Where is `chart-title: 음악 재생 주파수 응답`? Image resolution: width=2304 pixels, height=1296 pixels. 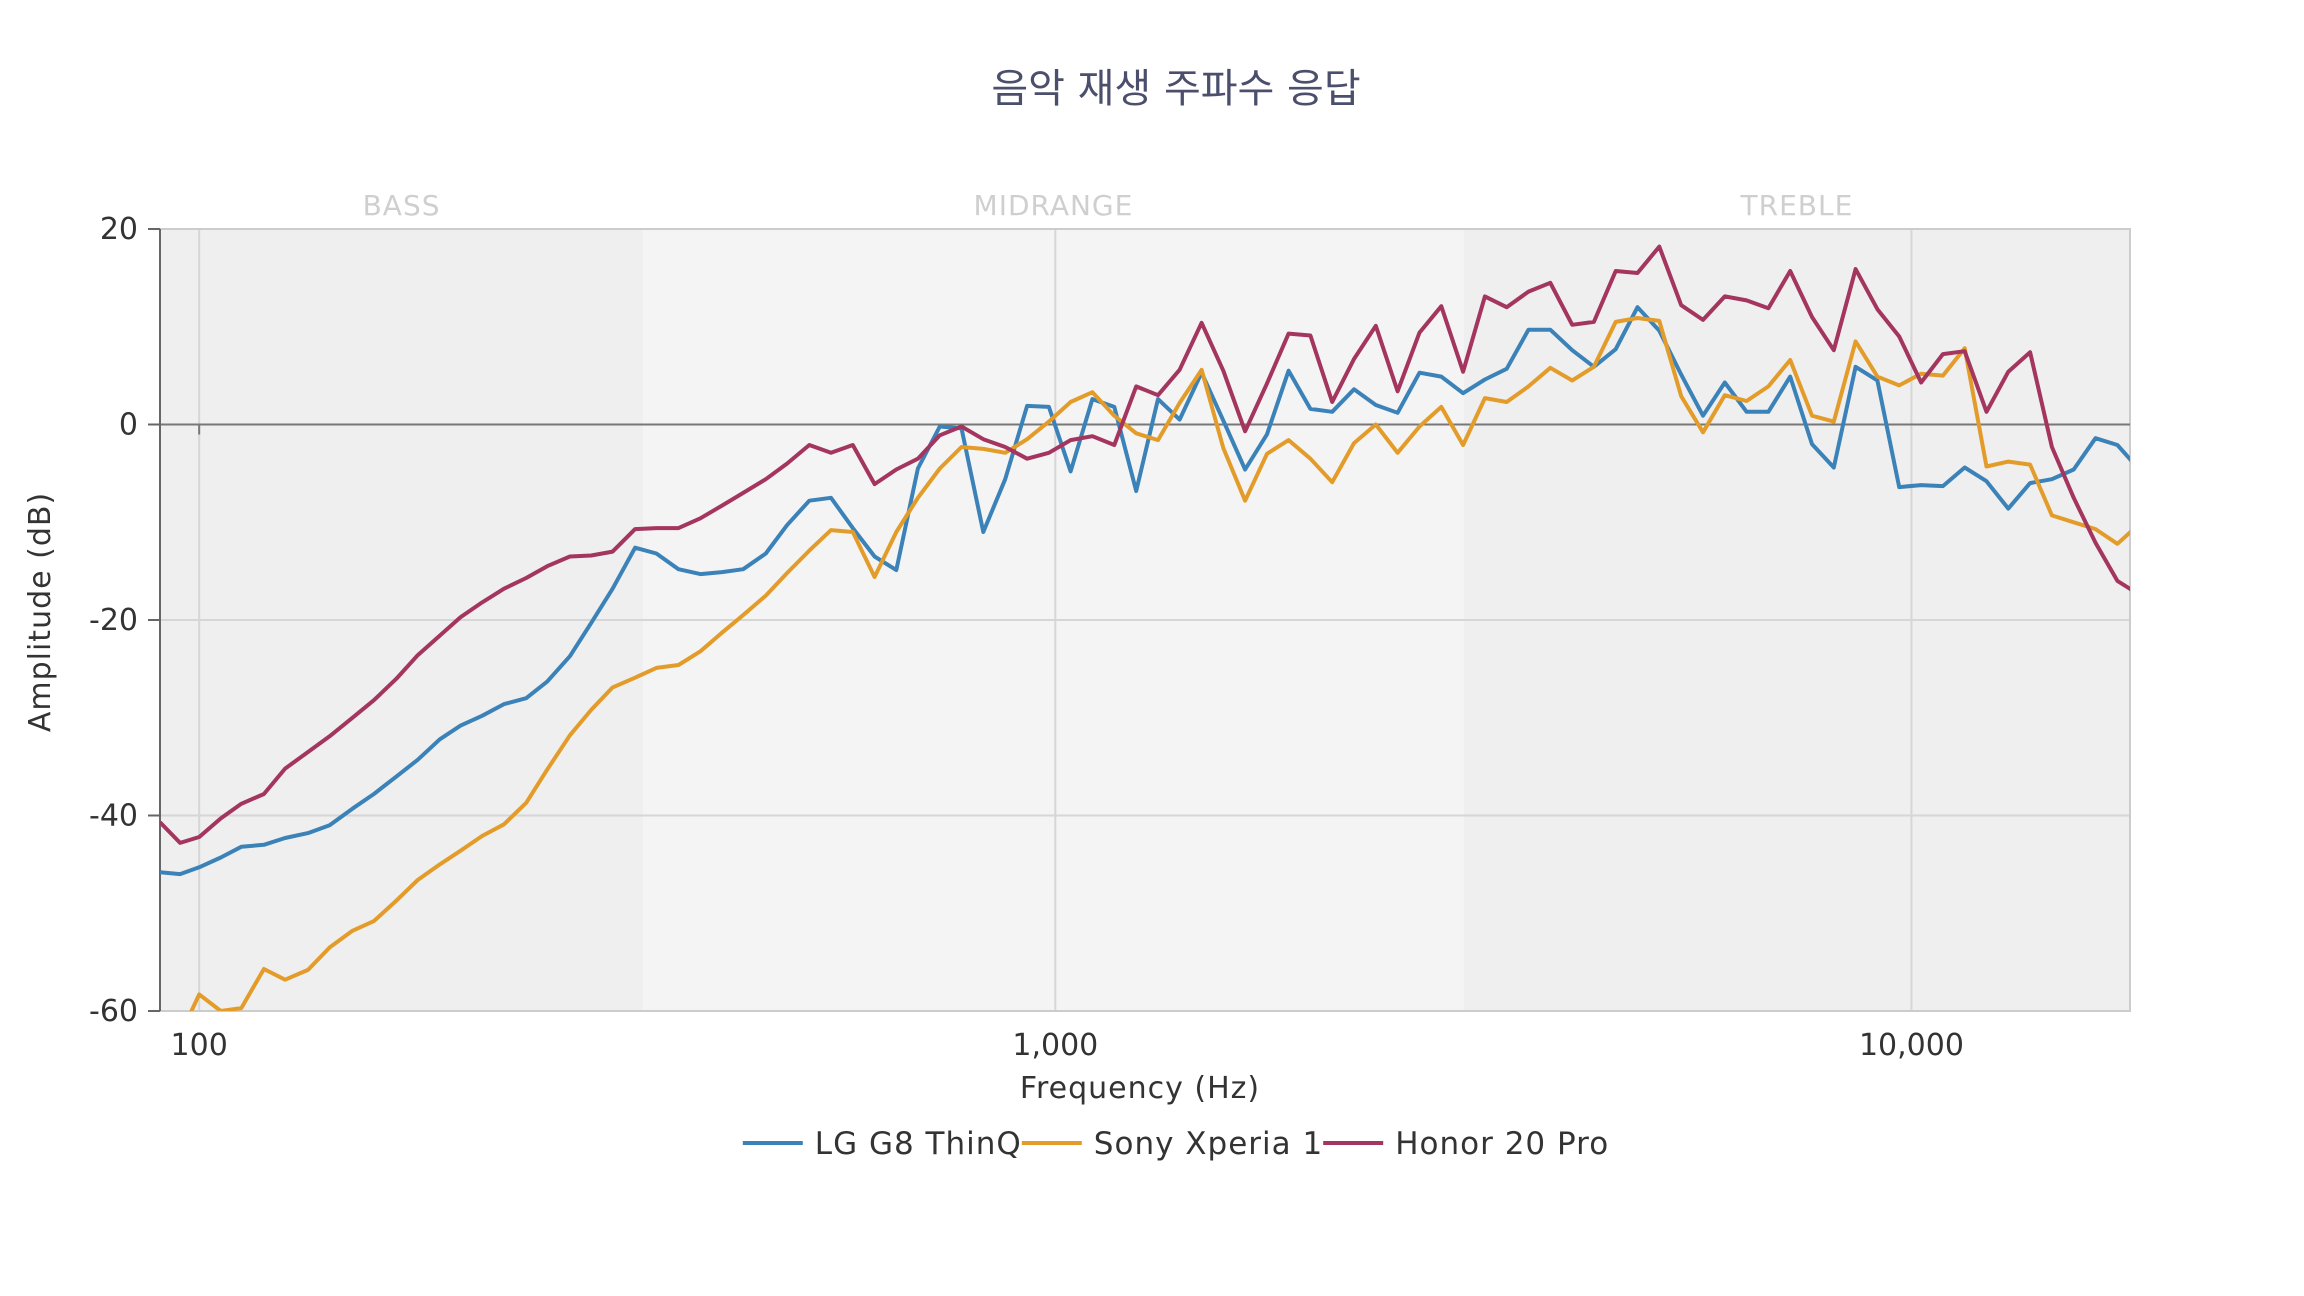 chart-title: 음악 재생 주파수 응답 is located at coordinates (1175, 89).